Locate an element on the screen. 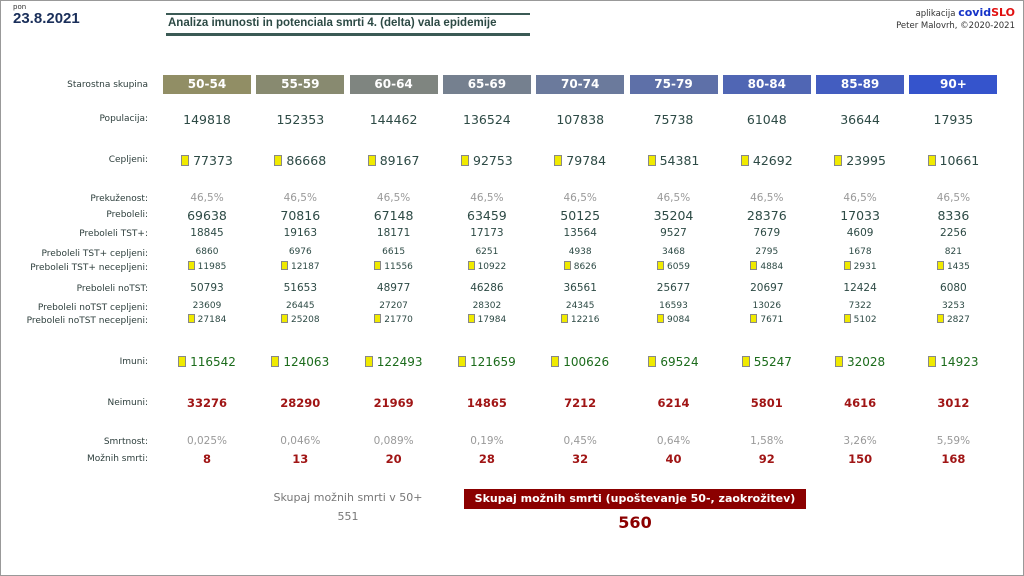  cell-tstc: 2795 is located at coordinates (767, 252).